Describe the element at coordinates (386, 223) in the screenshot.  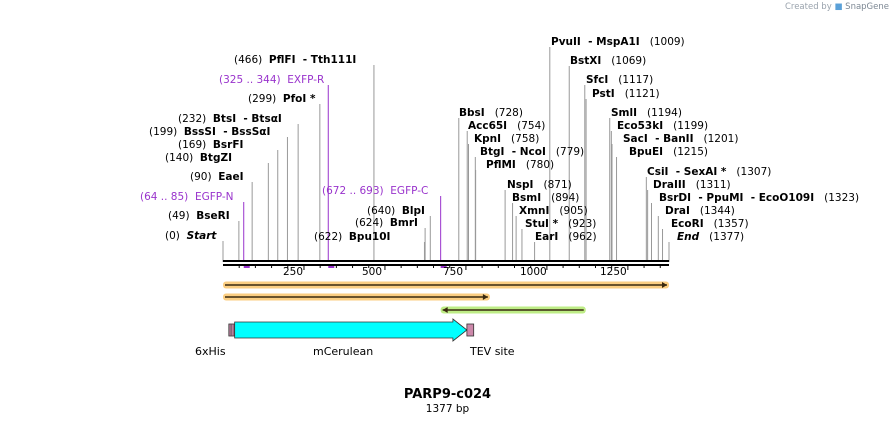
I see `site-label-bmri: (624) BmrI` at that location.